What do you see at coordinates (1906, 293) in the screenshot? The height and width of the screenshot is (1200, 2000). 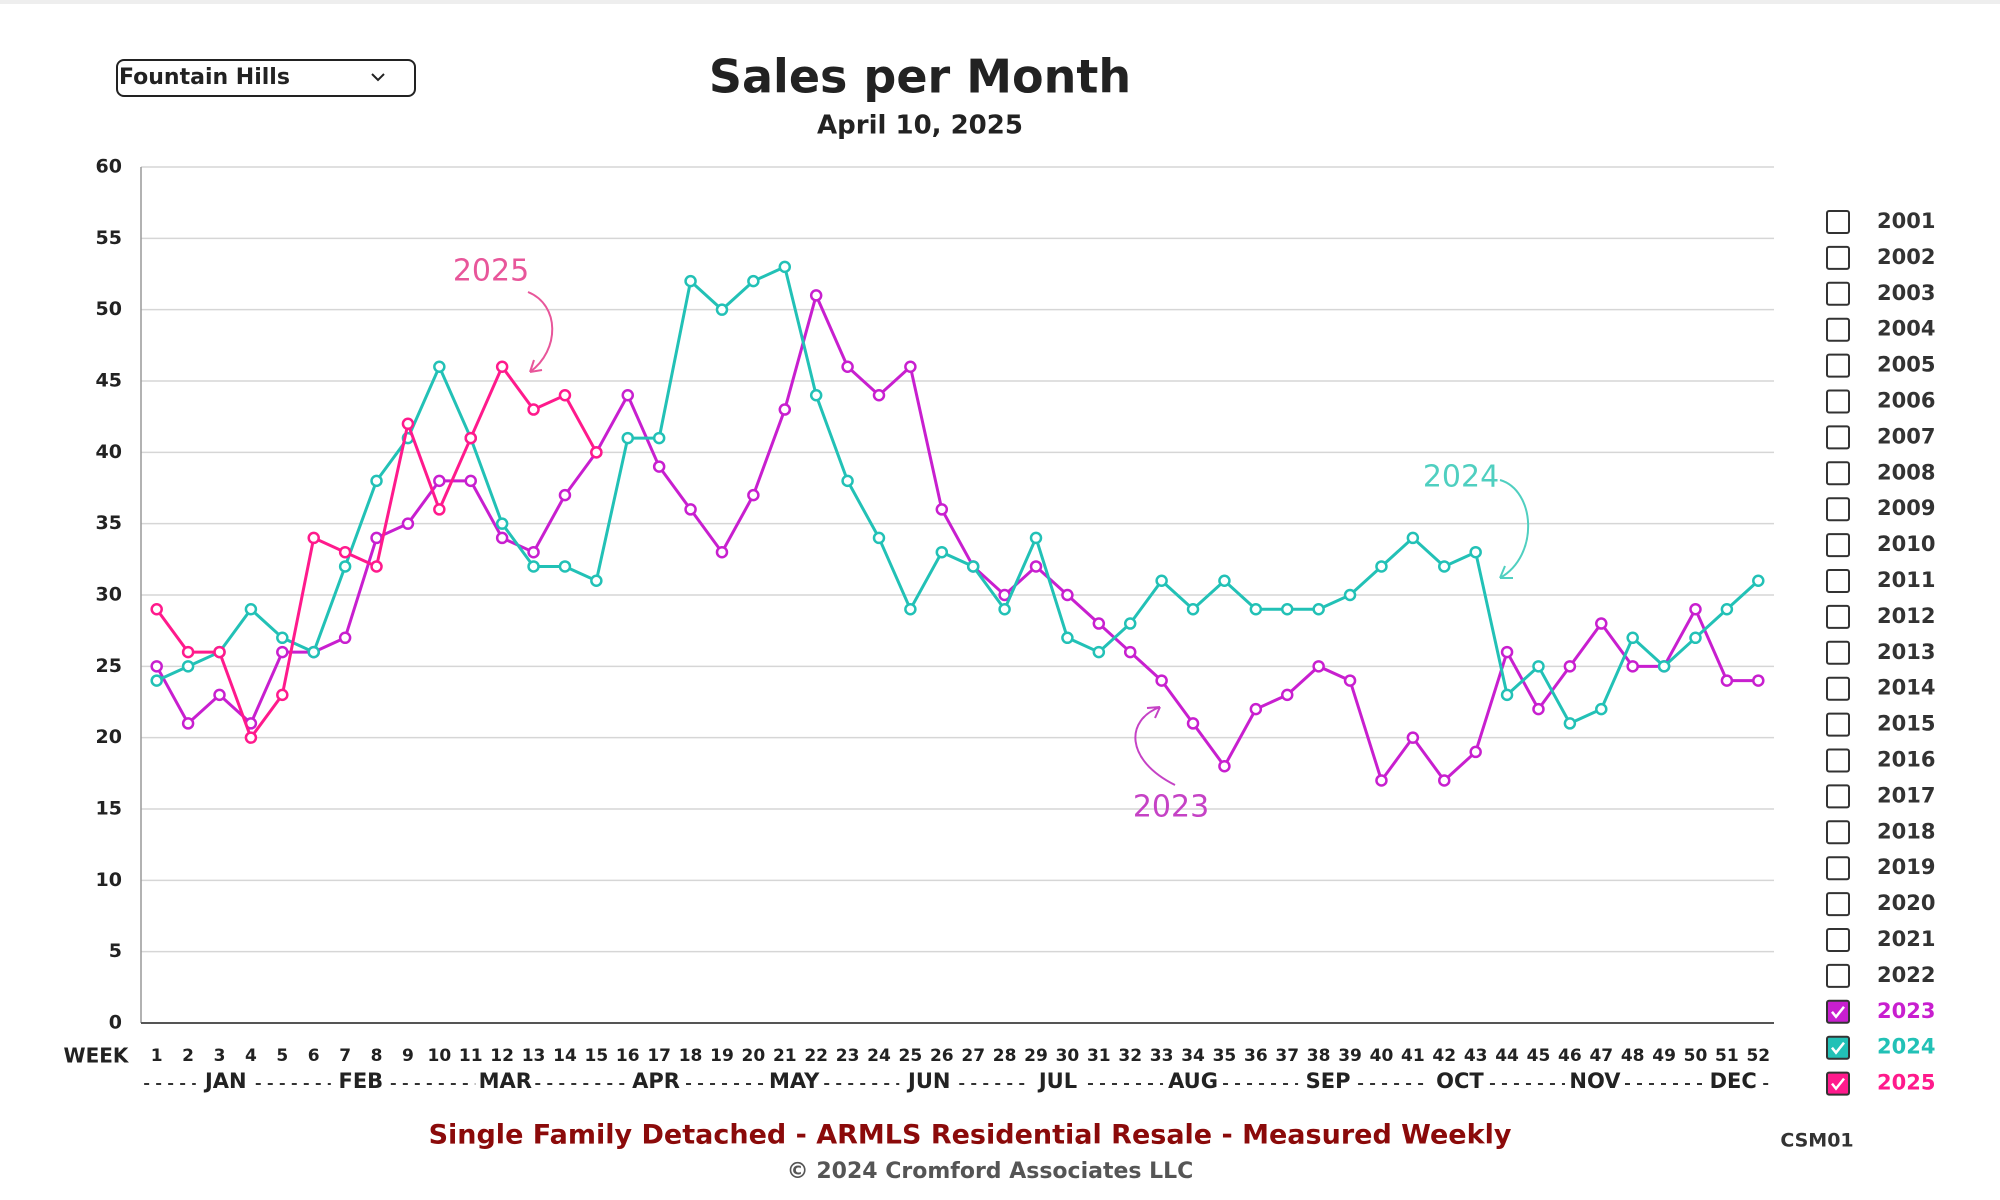 I see `legend-label: 2003` at bounding box center [1906, 293].